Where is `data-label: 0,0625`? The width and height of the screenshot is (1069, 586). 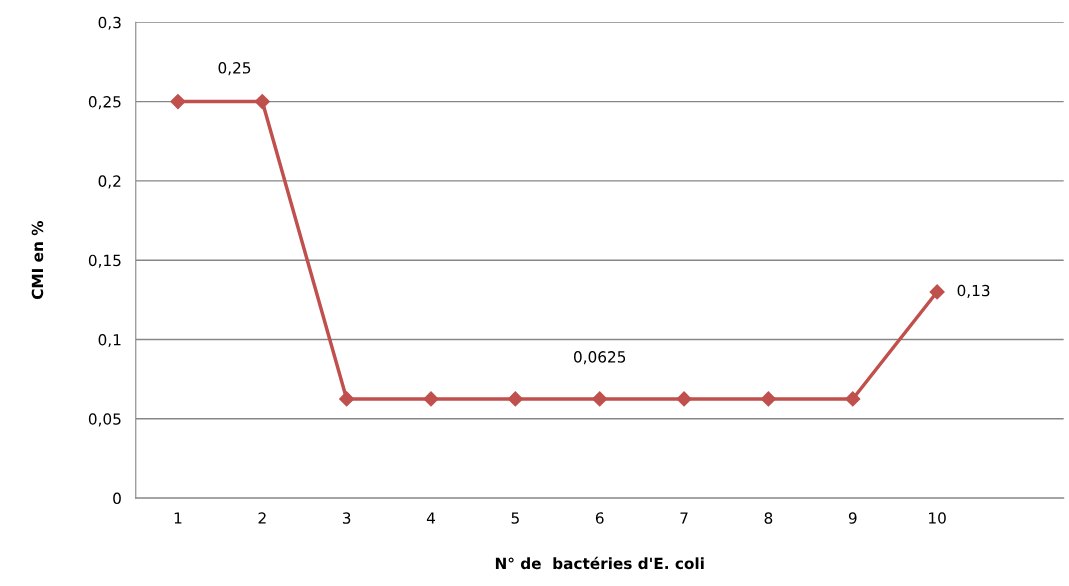
data-label: 0,0625 is located at coordinates (599, 358).